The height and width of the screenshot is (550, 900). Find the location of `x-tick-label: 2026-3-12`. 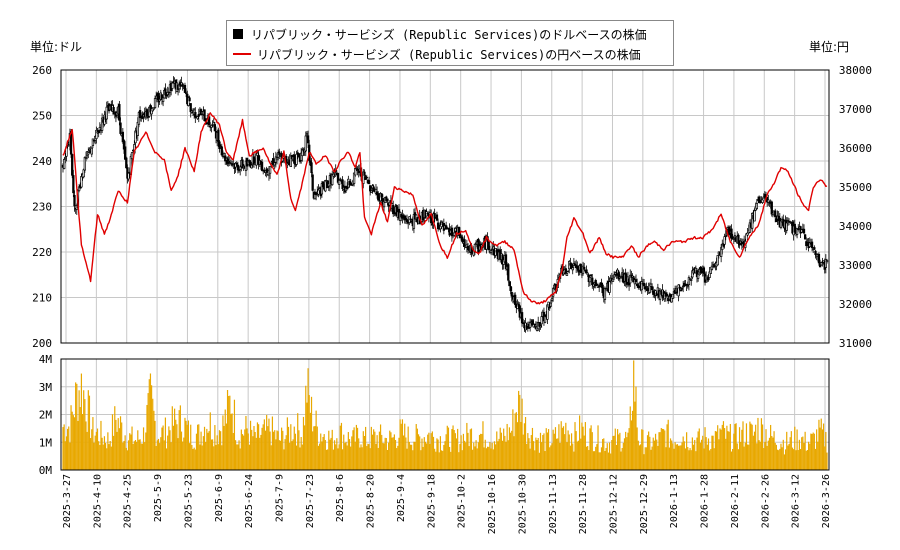

x-tick-label: 2026-3-12 is located at coordinates (796, 501).